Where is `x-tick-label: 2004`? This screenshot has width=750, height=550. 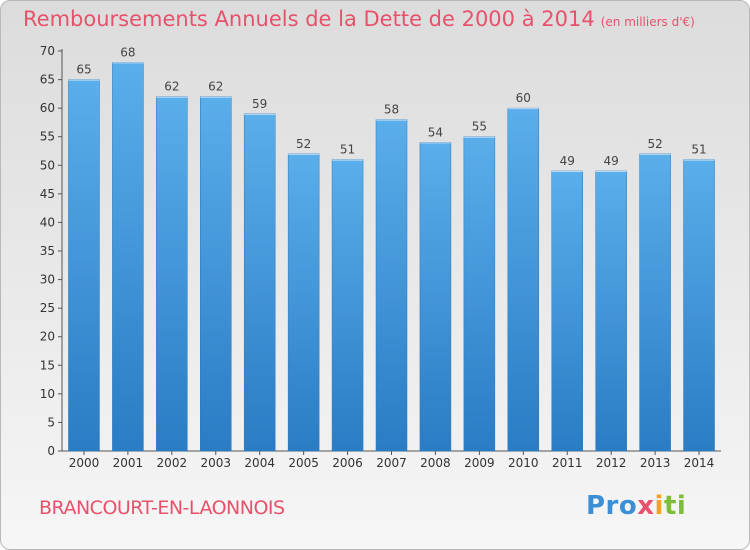
x-tick-label: 2004 is located at coordinates (259, 463).